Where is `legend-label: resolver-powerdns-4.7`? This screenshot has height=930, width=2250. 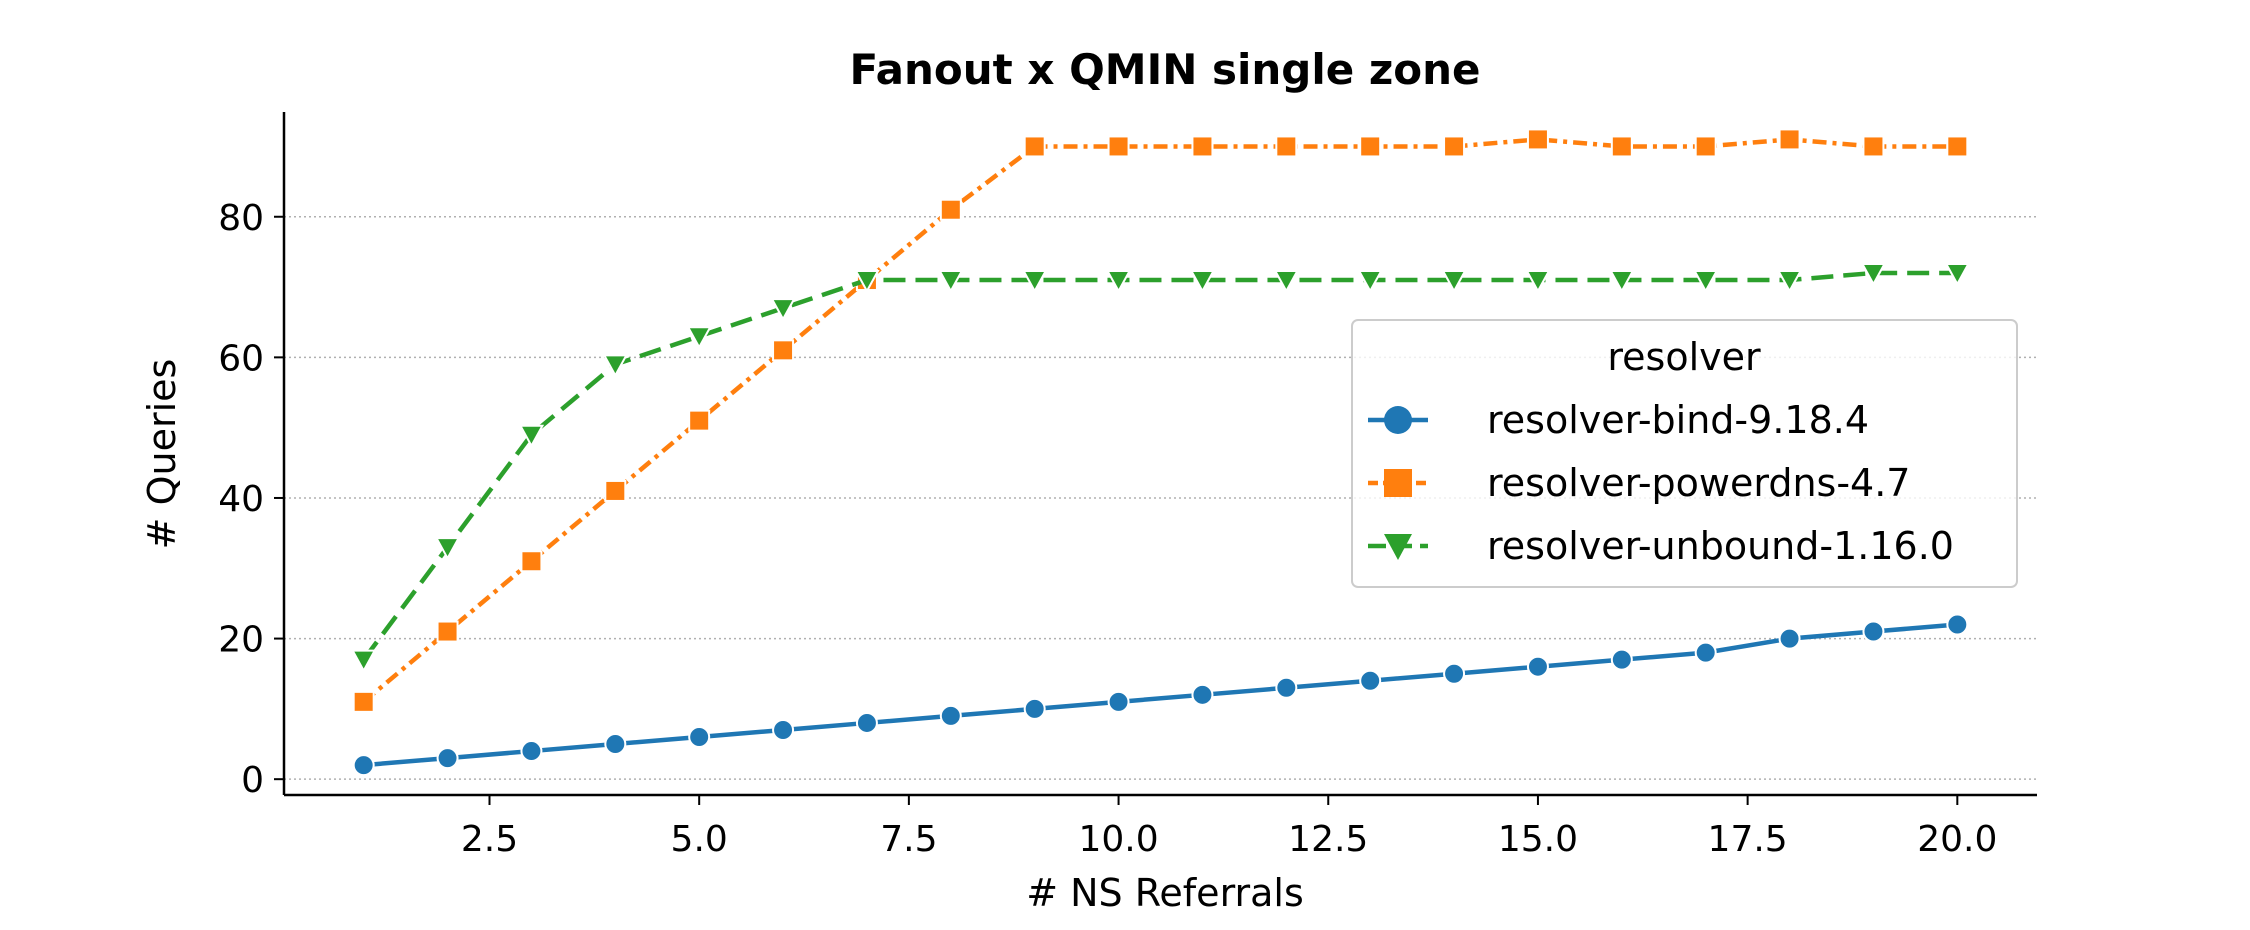 legend-label: resolver-powerdns-4.7 is located at coordinates (1698, 483).